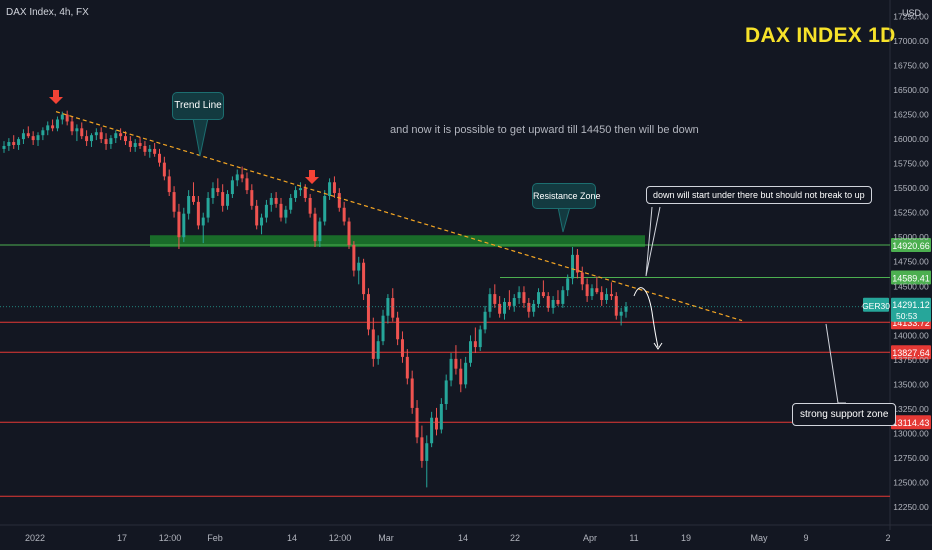 The width and height of the screenshot is (932, 550). What do you see at coordinates (633, 538) in the screenshot?
I see `x-tick-label-10: 11` at bounding box center [633, 538].